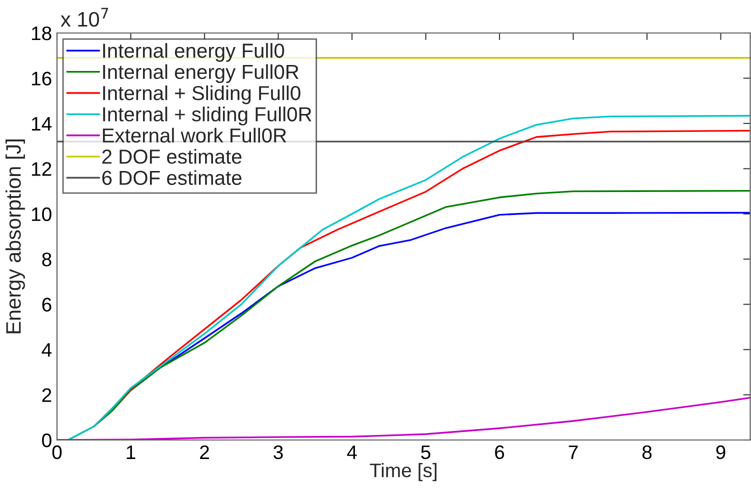 This screenshot has height=488, width=751. Describe the element at coordinates (47, 395) in the screenshot. I see `y-tick-label: 2` at that location.